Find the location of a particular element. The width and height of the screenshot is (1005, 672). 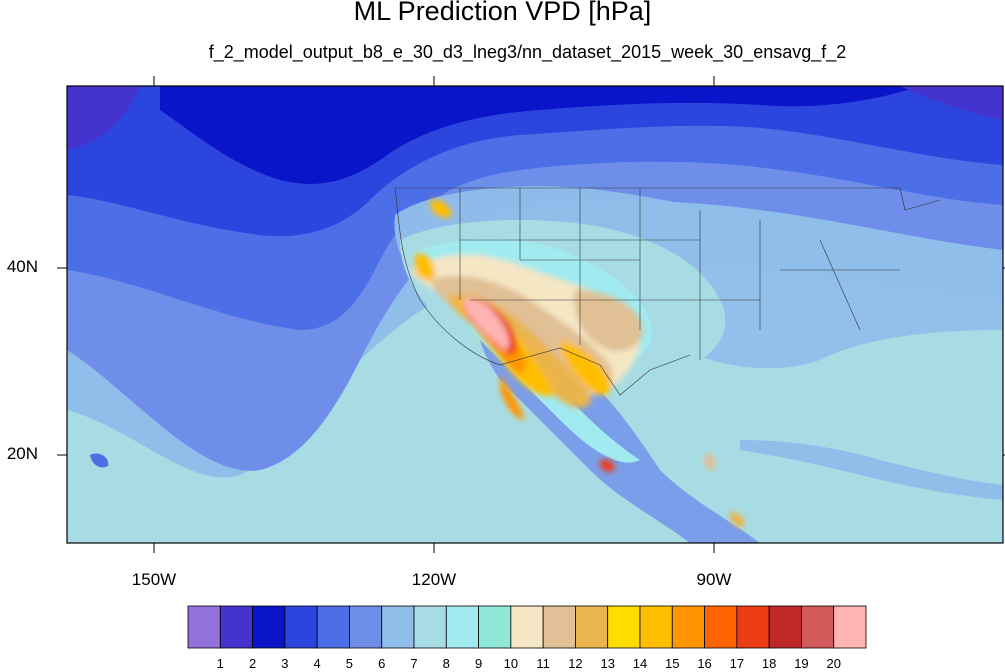

colorbar-label: 1 is located at coordinates (220, 663).